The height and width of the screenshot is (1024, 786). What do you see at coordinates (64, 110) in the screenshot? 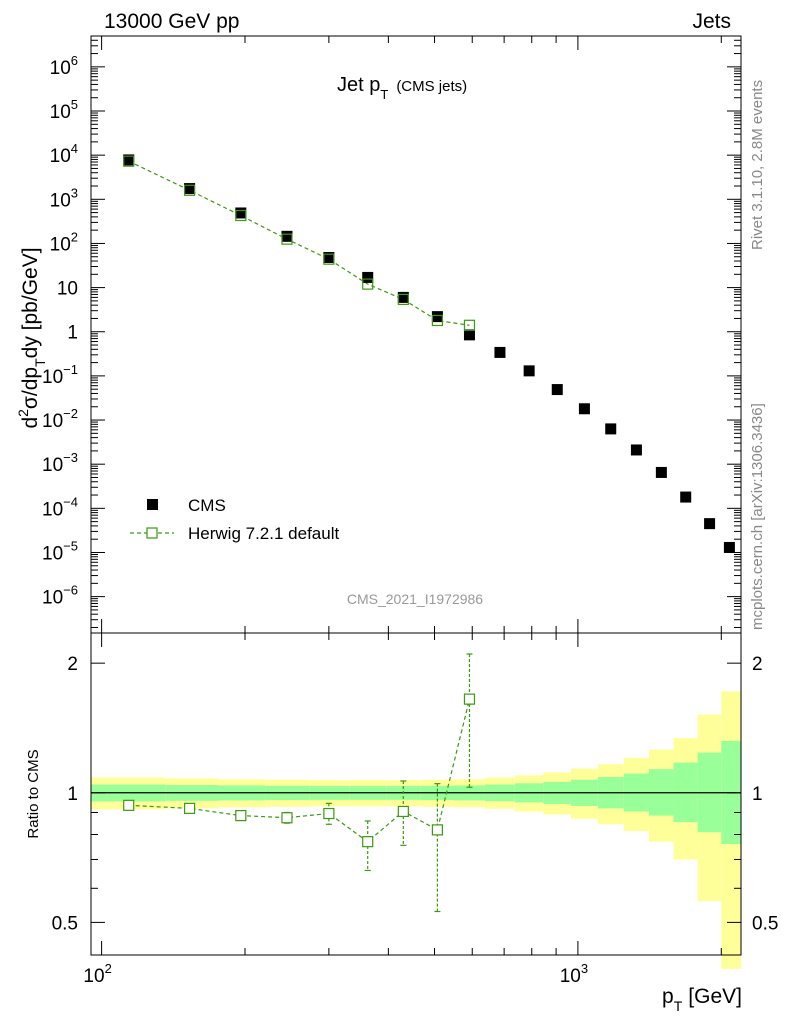
I see `y-tick-label: 10⁵` at bounding box center [64, 110].